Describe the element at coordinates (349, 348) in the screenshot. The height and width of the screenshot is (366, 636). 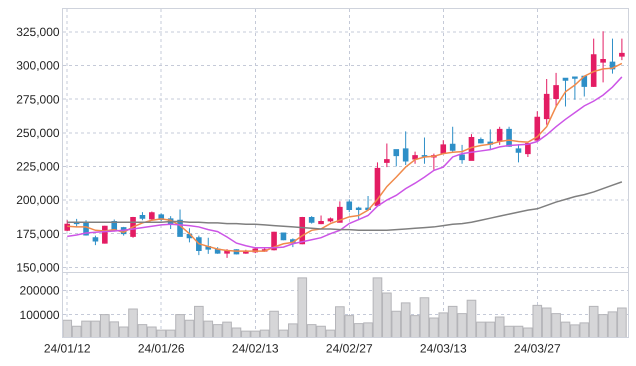
I see `x-tick-label: 24/02/27` at that location.